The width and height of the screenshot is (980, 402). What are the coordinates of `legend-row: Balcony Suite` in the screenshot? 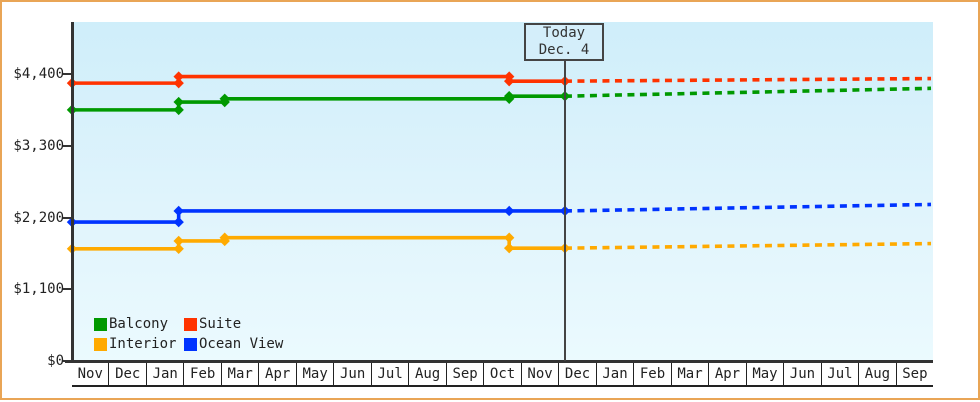 It's located at (214, 324).